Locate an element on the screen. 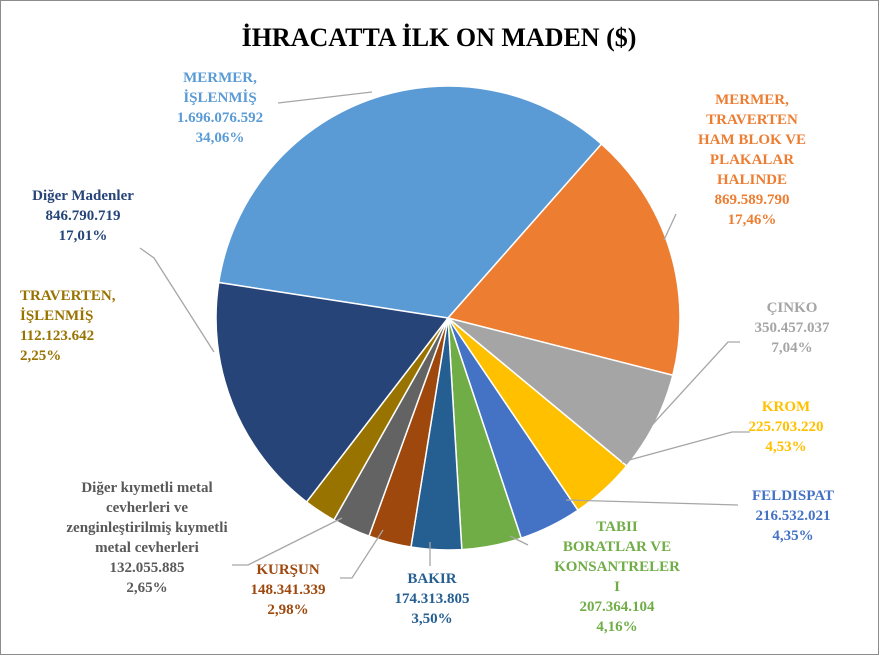  label-percent: 7,04% is located at coordinates (792, 348).